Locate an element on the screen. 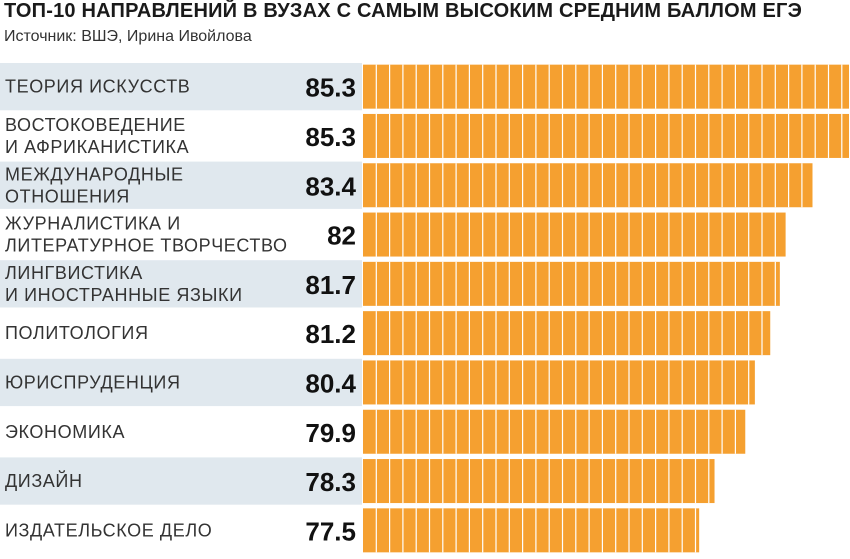 The image size is (850, 559). category-label: ЮРИСПРУДЕНЦИЯ is located at coordinates (93, 382).